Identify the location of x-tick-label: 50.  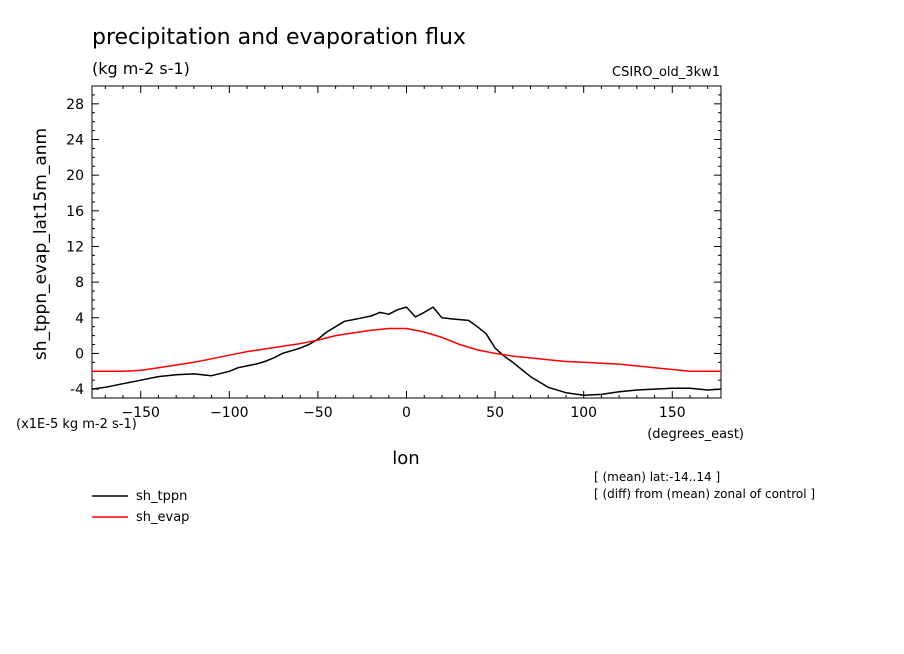
(495, 413).